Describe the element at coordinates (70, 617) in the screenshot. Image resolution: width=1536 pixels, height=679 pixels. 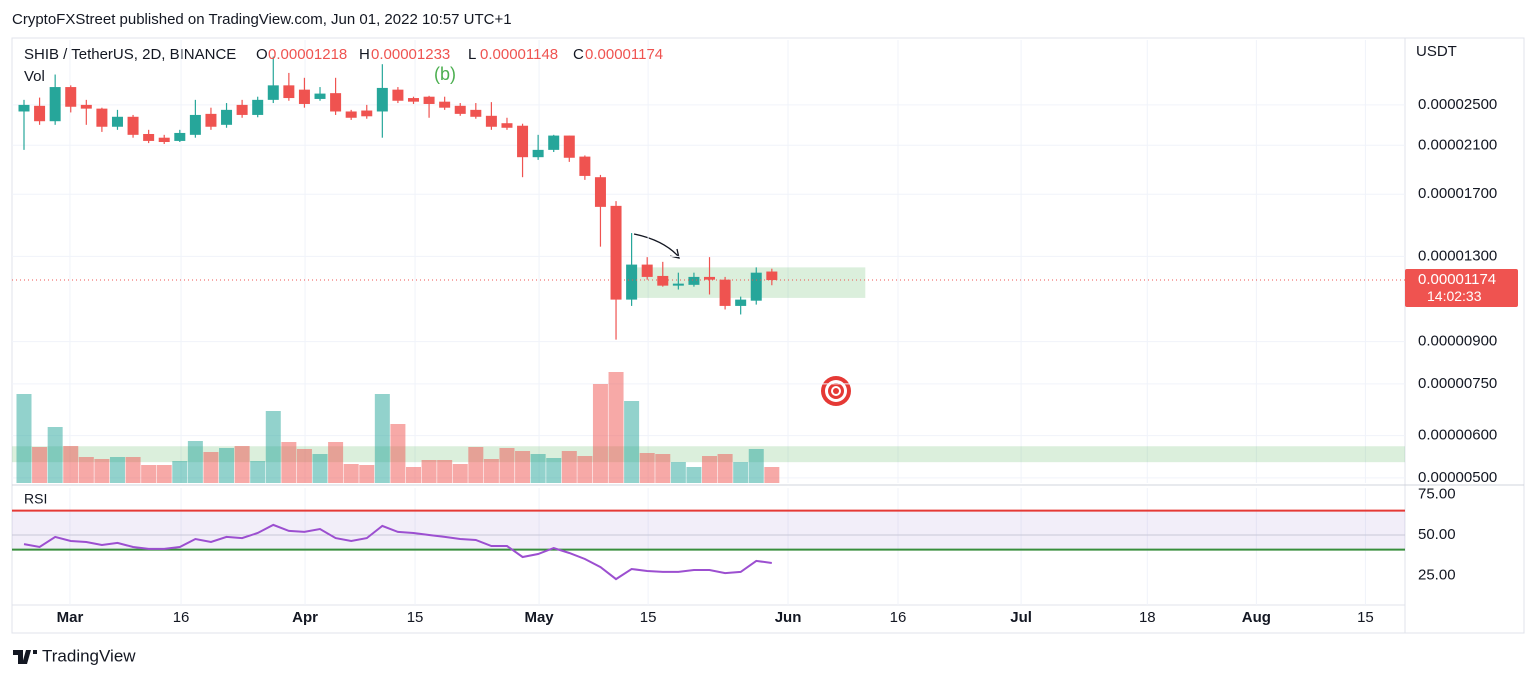
I see `x-tick-label: Mar` at that location.